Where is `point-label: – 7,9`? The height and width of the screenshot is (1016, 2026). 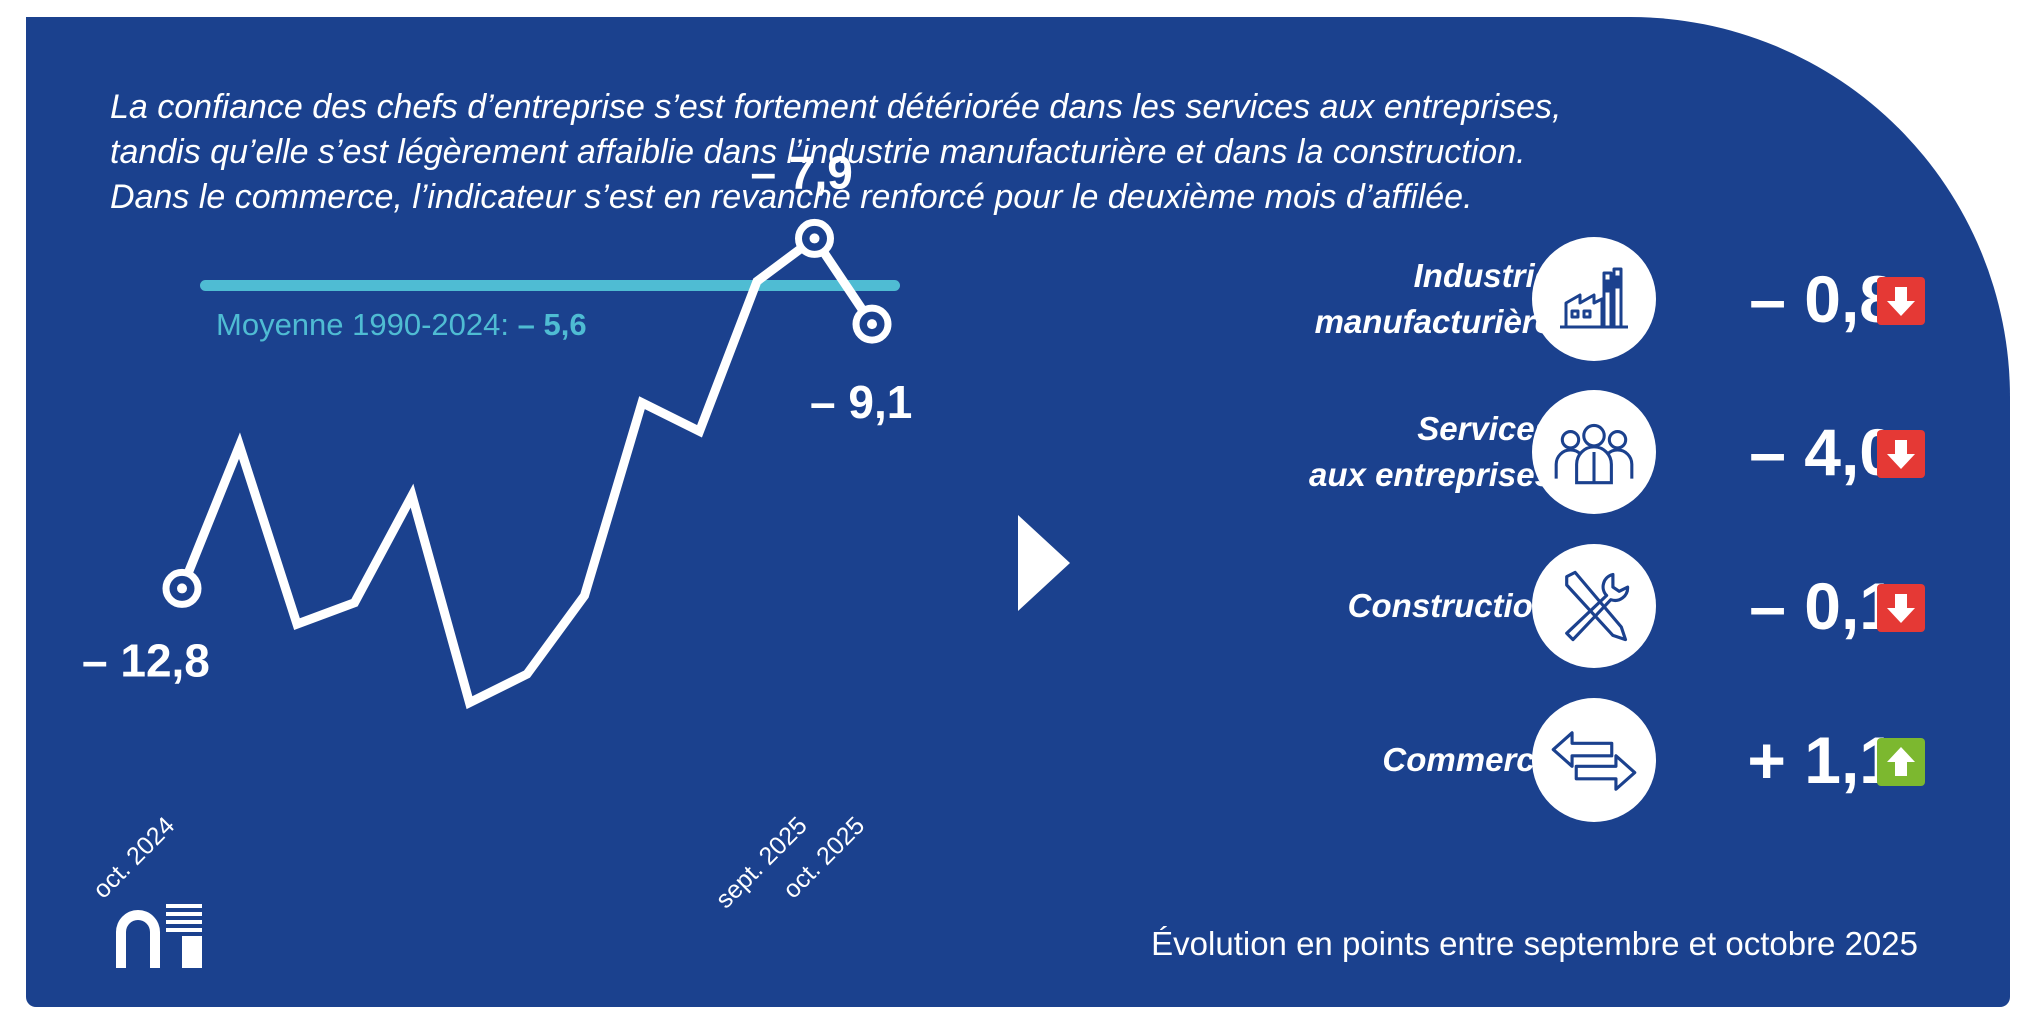
point-label: – 7,9 is located at coordinates (802, 172).